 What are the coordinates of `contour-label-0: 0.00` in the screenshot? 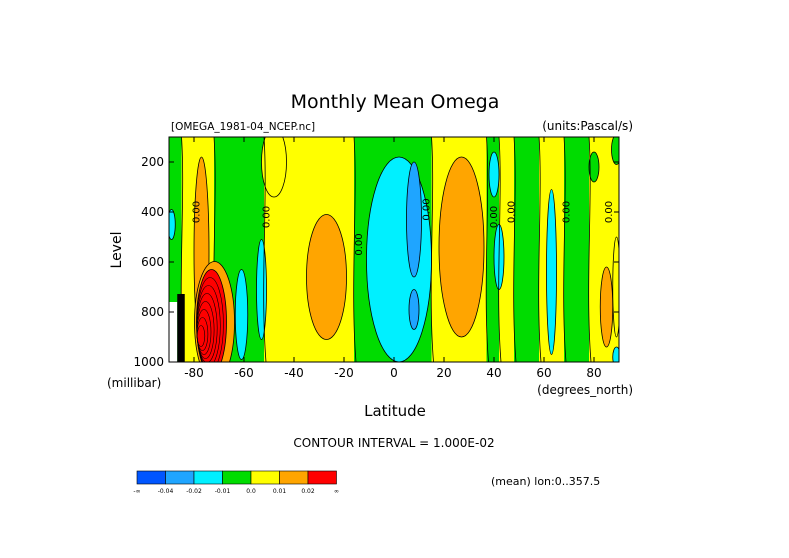 It's located at (197, 212).